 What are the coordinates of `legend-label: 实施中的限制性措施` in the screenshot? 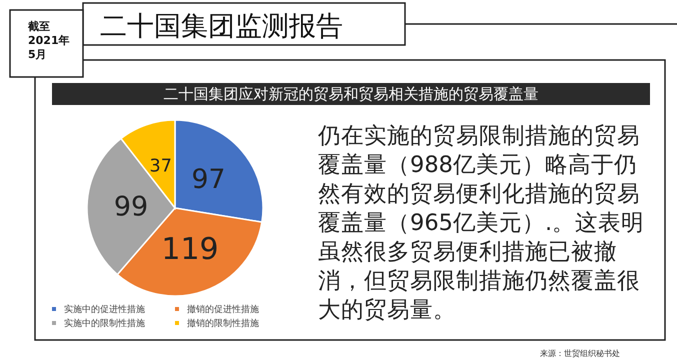 It's located at (104, 323).